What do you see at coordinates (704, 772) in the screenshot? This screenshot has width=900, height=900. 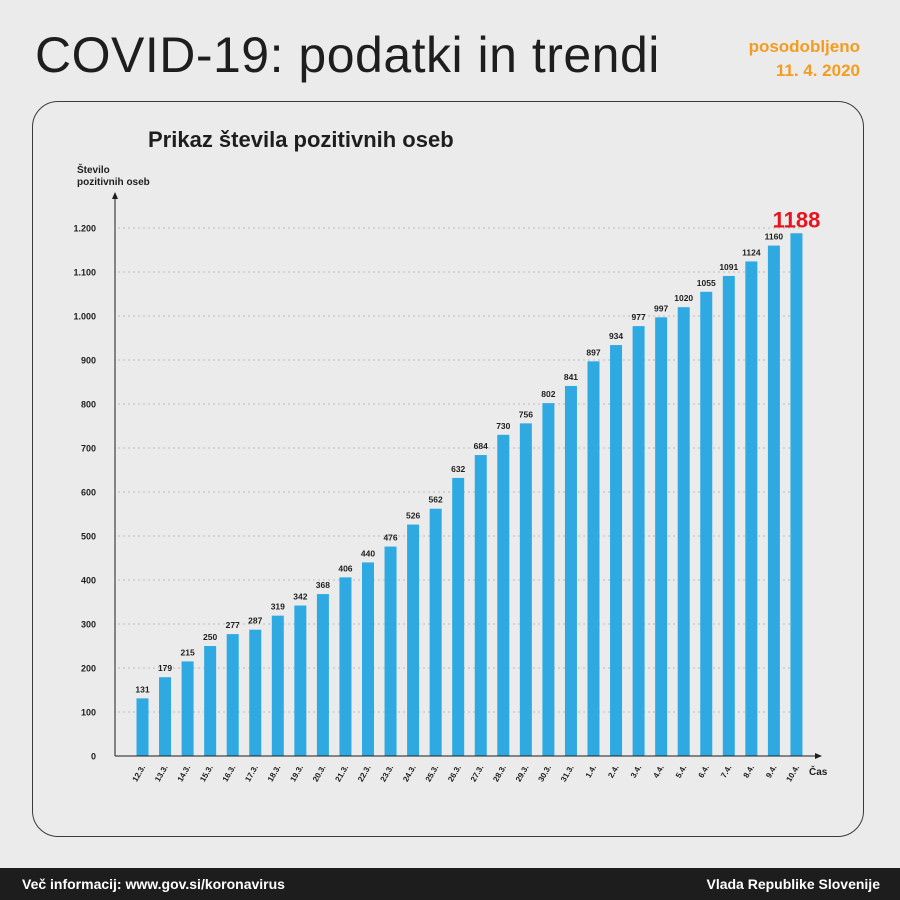 I see `x-tick-label: 6.4.` at bounding box center [704, 772].